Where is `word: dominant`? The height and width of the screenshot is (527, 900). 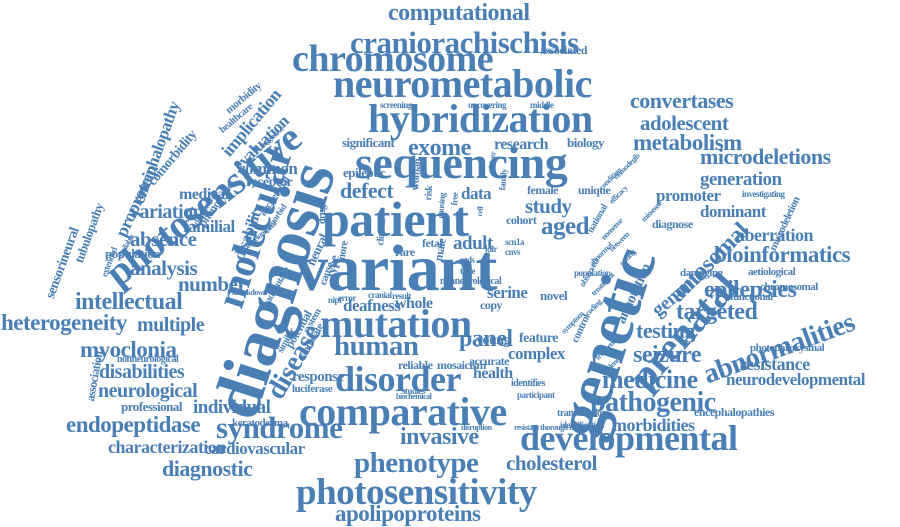 word: dominant is located at coordinates (733, 211).